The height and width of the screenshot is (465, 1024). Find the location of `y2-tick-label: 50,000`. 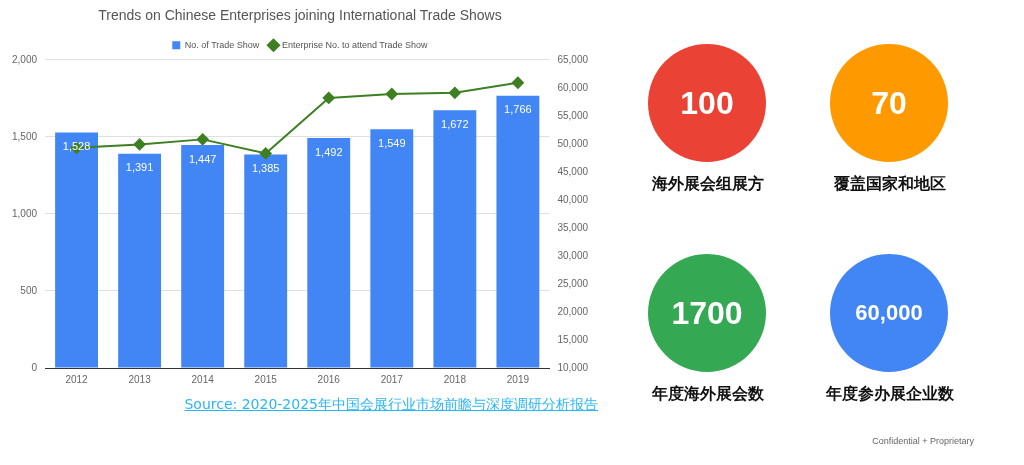

y2-tick-label: 50,000 is located at coordinates (573, 143).